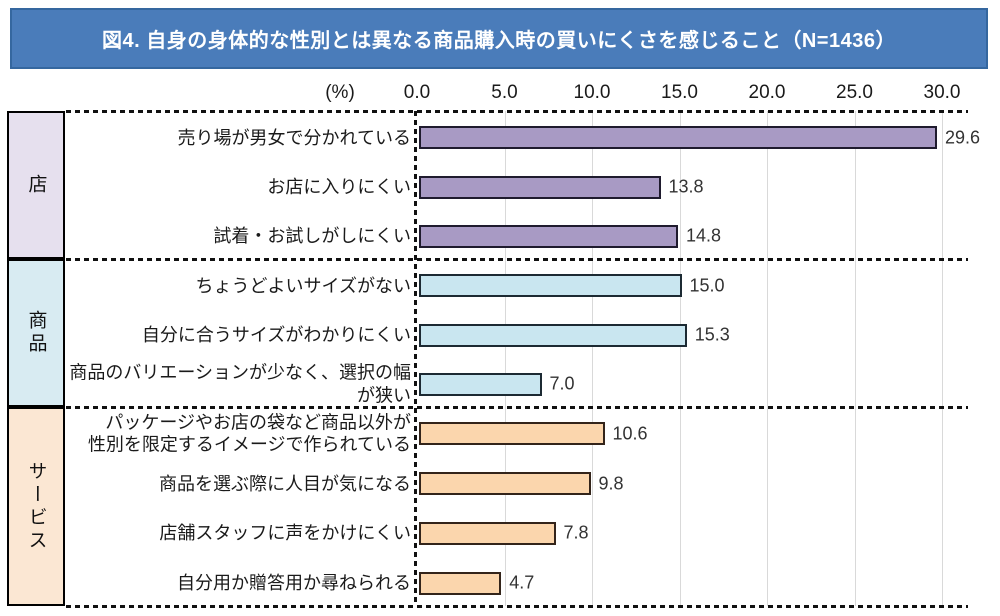  Describe the element at coordinates (704, 235) in the screenshot. I see `bar-value-label: 14.8` at that location.